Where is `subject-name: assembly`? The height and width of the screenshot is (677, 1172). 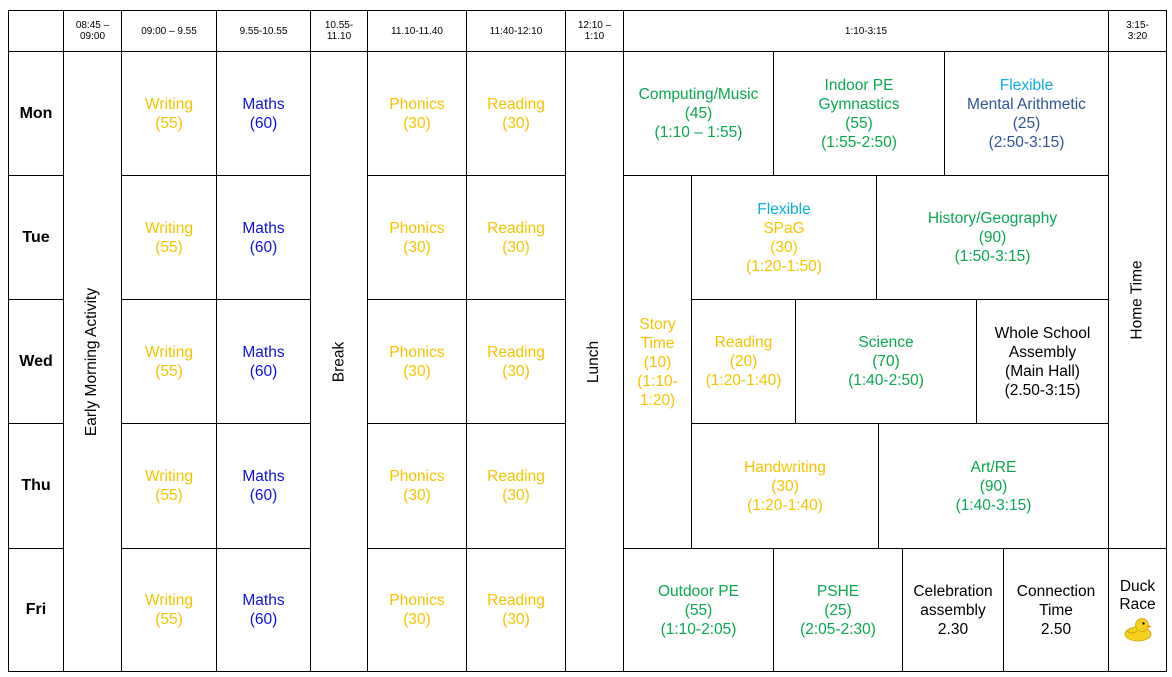
subject-name: assembly is located at coordinates (953, 610).